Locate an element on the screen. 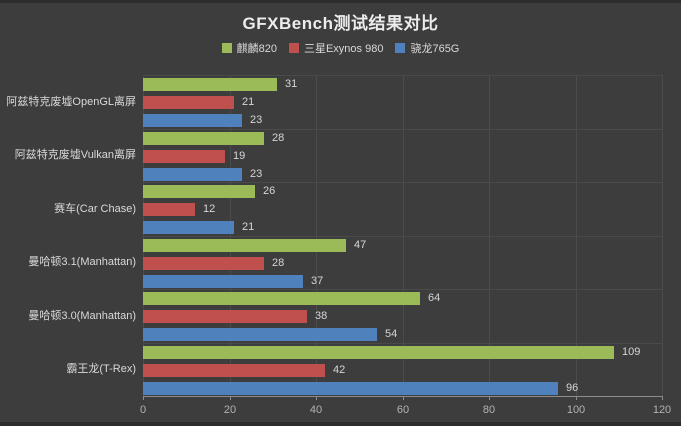 The width and height of the screenshot is (681, 426). chart-legend: 麒麟820 三星Exynos 980 骁龙765G is located at coordinates (340, 48).